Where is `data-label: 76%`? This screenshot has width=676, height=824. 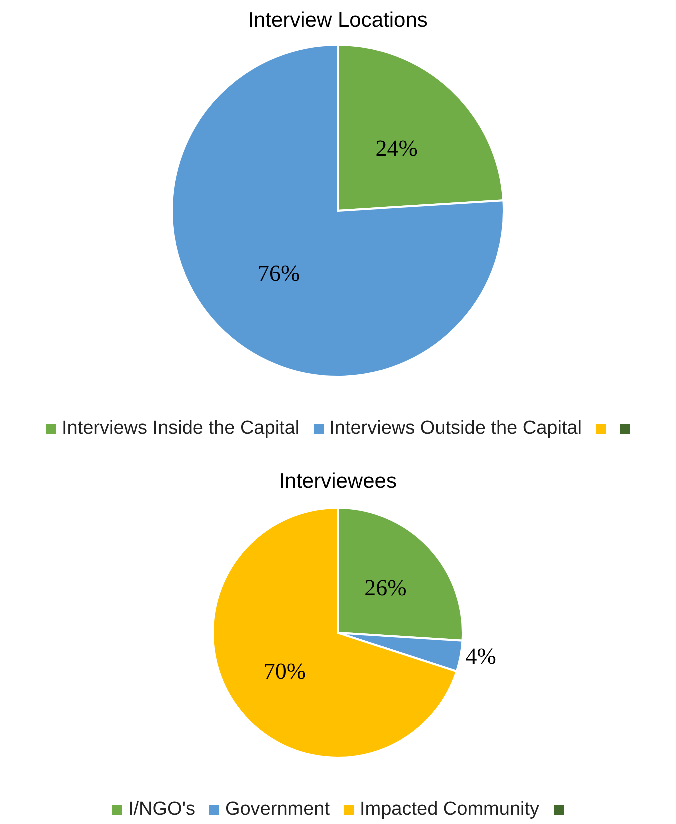
data-label: 76% is located at coordinates (279, 273).